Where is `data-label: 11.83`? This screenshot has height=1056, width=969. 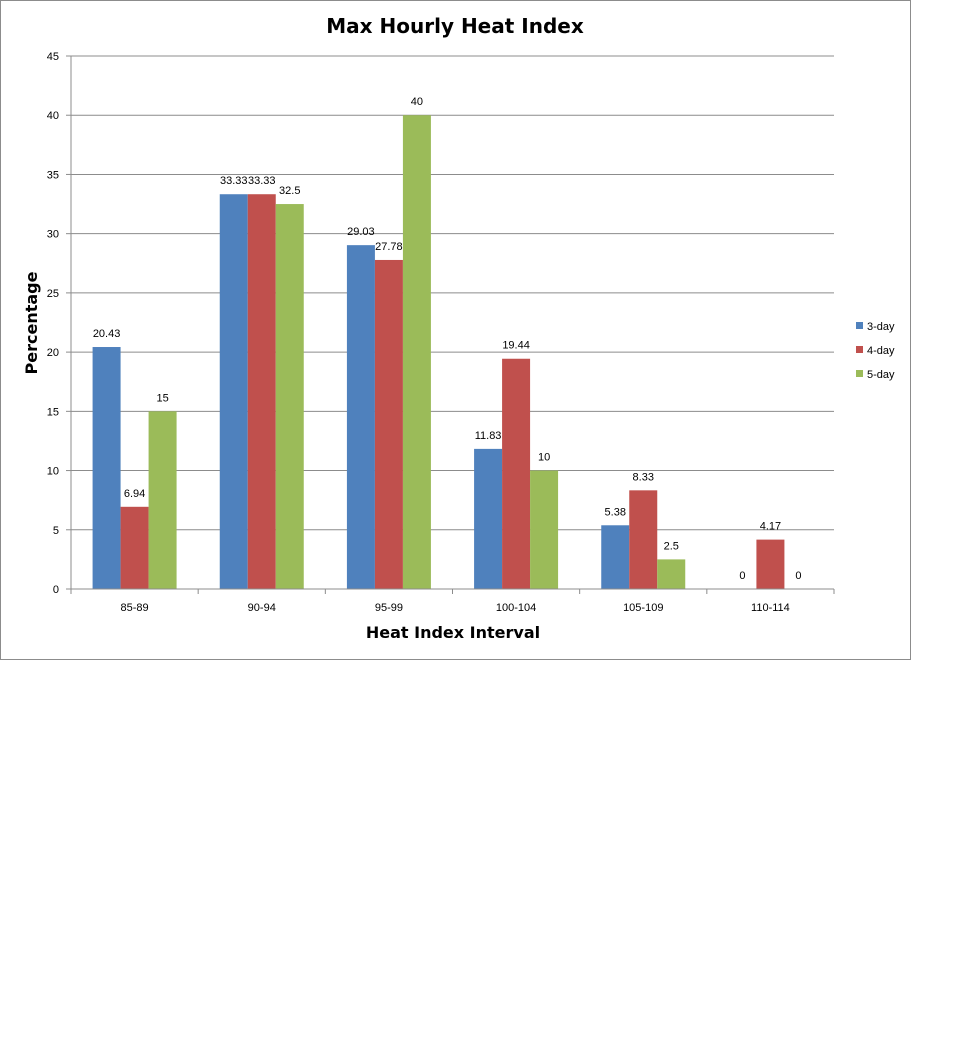
data-label: 11.83 is located at coordinates (488, 436).